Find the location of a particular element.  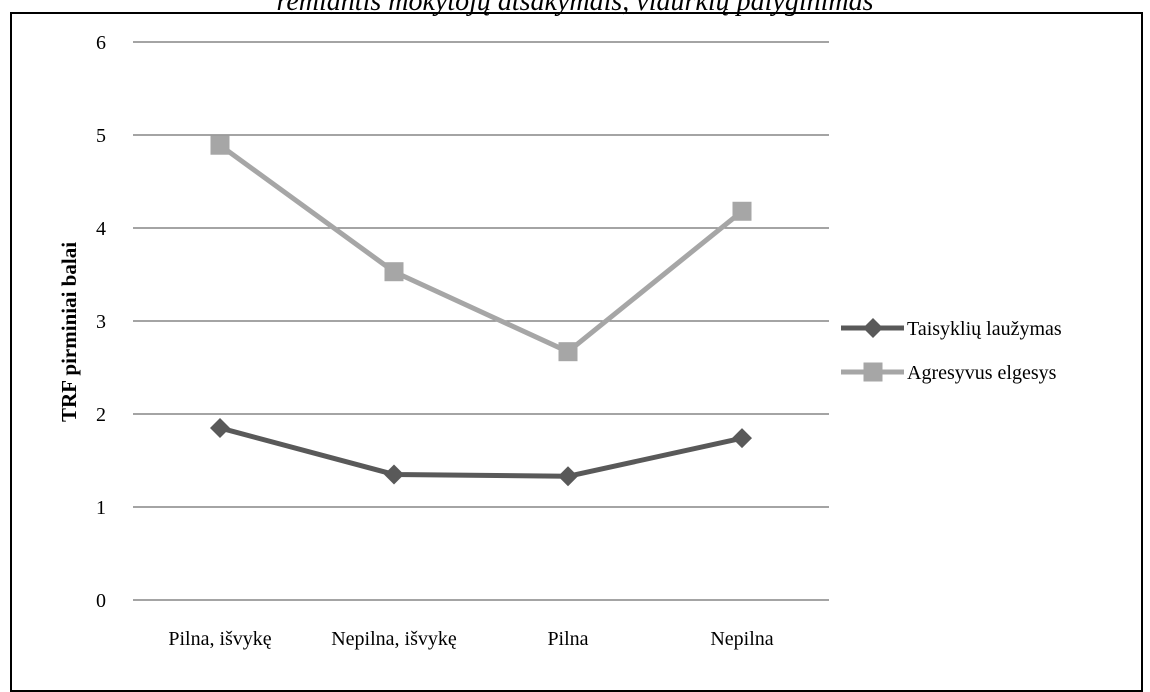

x-axis-ticks: Pilna, išvykę Nepilna, išvykę Pilna Nepilna is located at coordinates (470, 639).